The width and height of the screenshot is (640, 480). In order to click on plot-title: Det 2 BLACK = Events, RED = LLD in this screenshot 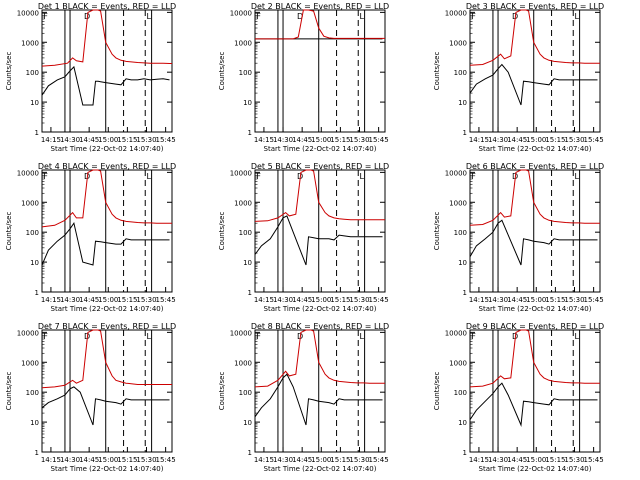, I will do `click(320, 6)`.